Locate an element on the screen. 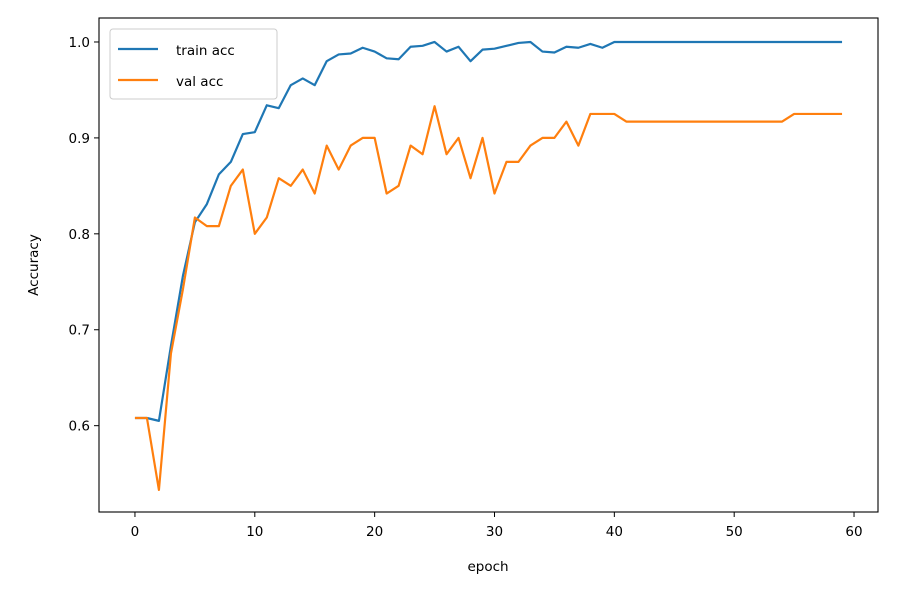  x-tick-label: 20 is located at coordinates (374, 532).